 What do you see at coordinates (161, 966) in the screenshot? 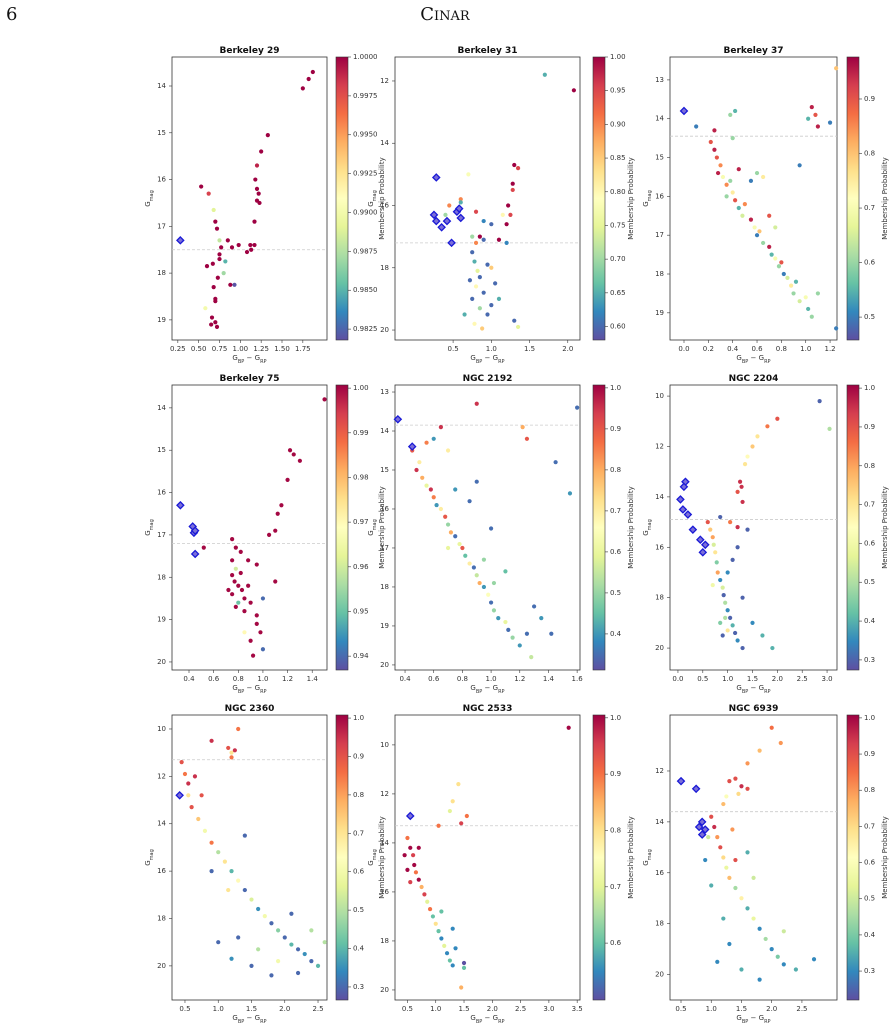
I see `y-tick-label: 20` at bounding box center [161, 966].